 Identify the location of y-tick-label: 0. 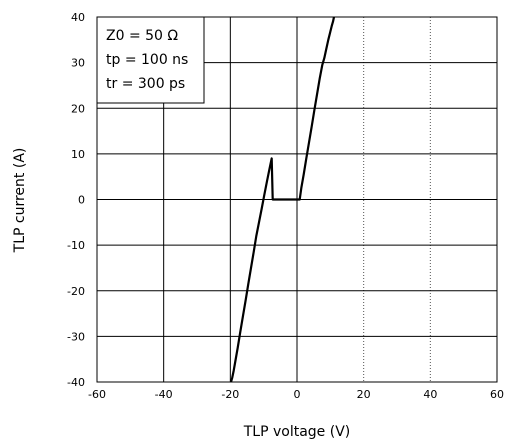
(81, 200).